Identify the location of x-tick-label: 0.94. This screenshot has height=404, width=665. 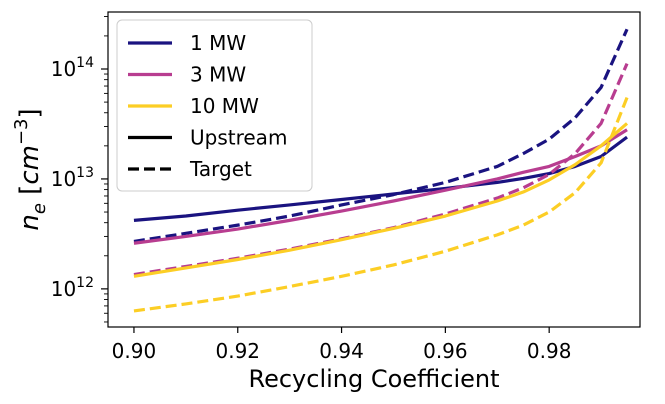
(341, 351).